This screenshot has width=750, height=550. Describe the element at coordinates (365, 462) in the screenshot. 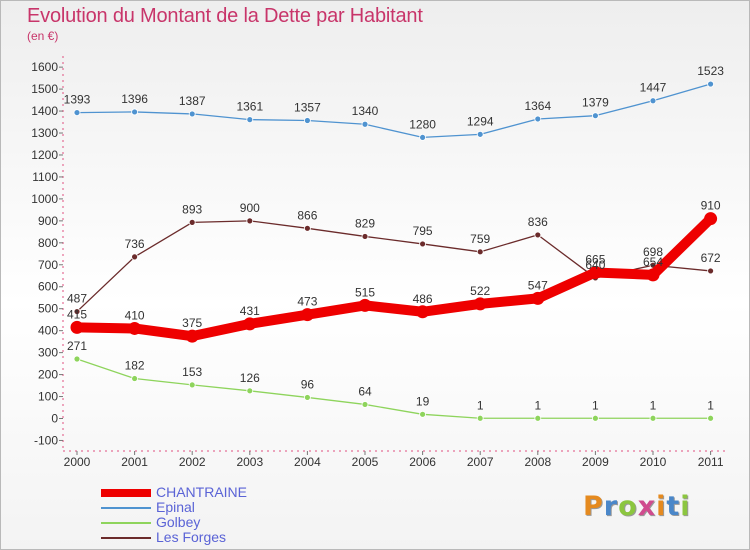

I see `x-tick-label: 2005` at that location.